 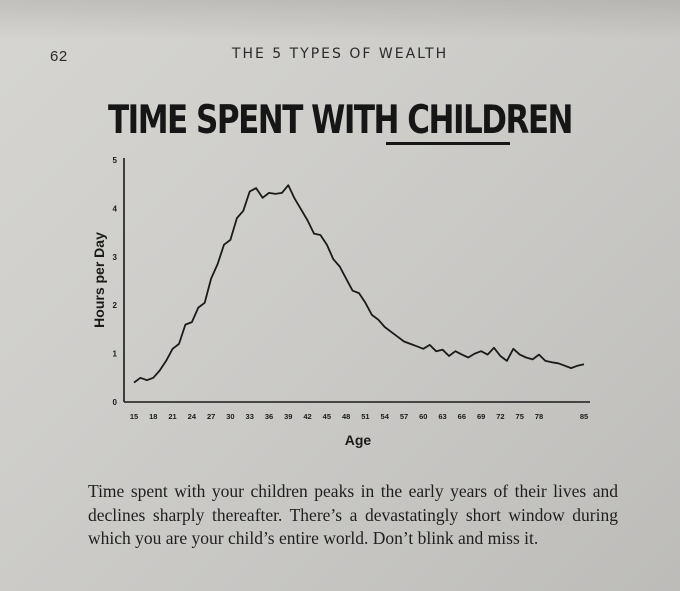 I want to click on x-tick-label: 24, so click(x=192, y=416).